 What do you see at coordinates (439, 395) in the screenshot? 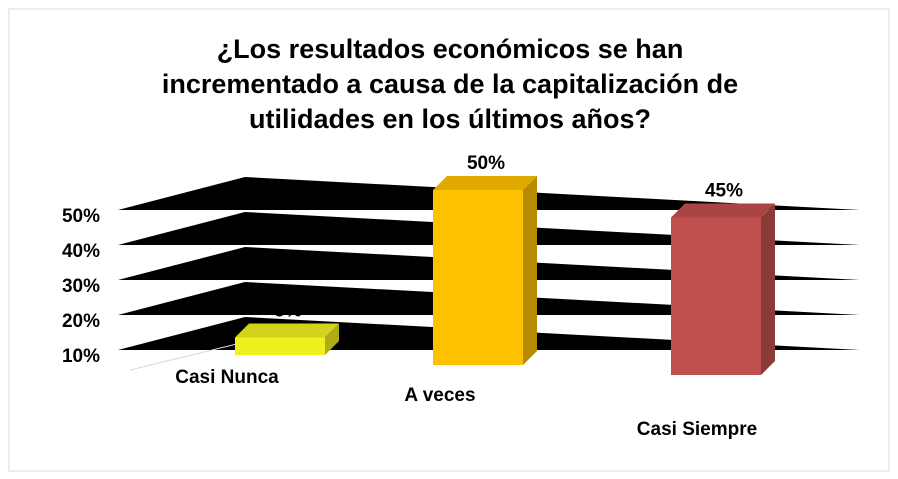
I see `x-tick-label: A veces` at bounding box center [439, 395].